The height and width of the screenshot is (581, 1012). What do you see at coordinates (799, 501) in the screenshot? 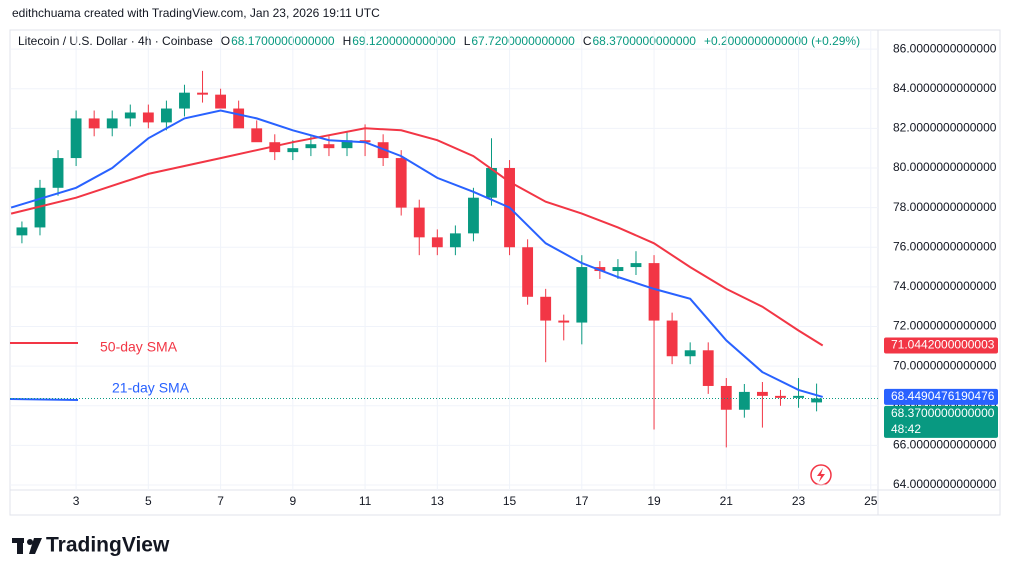
I see `x-tick-label: 23` at bounding box center [799, 501].